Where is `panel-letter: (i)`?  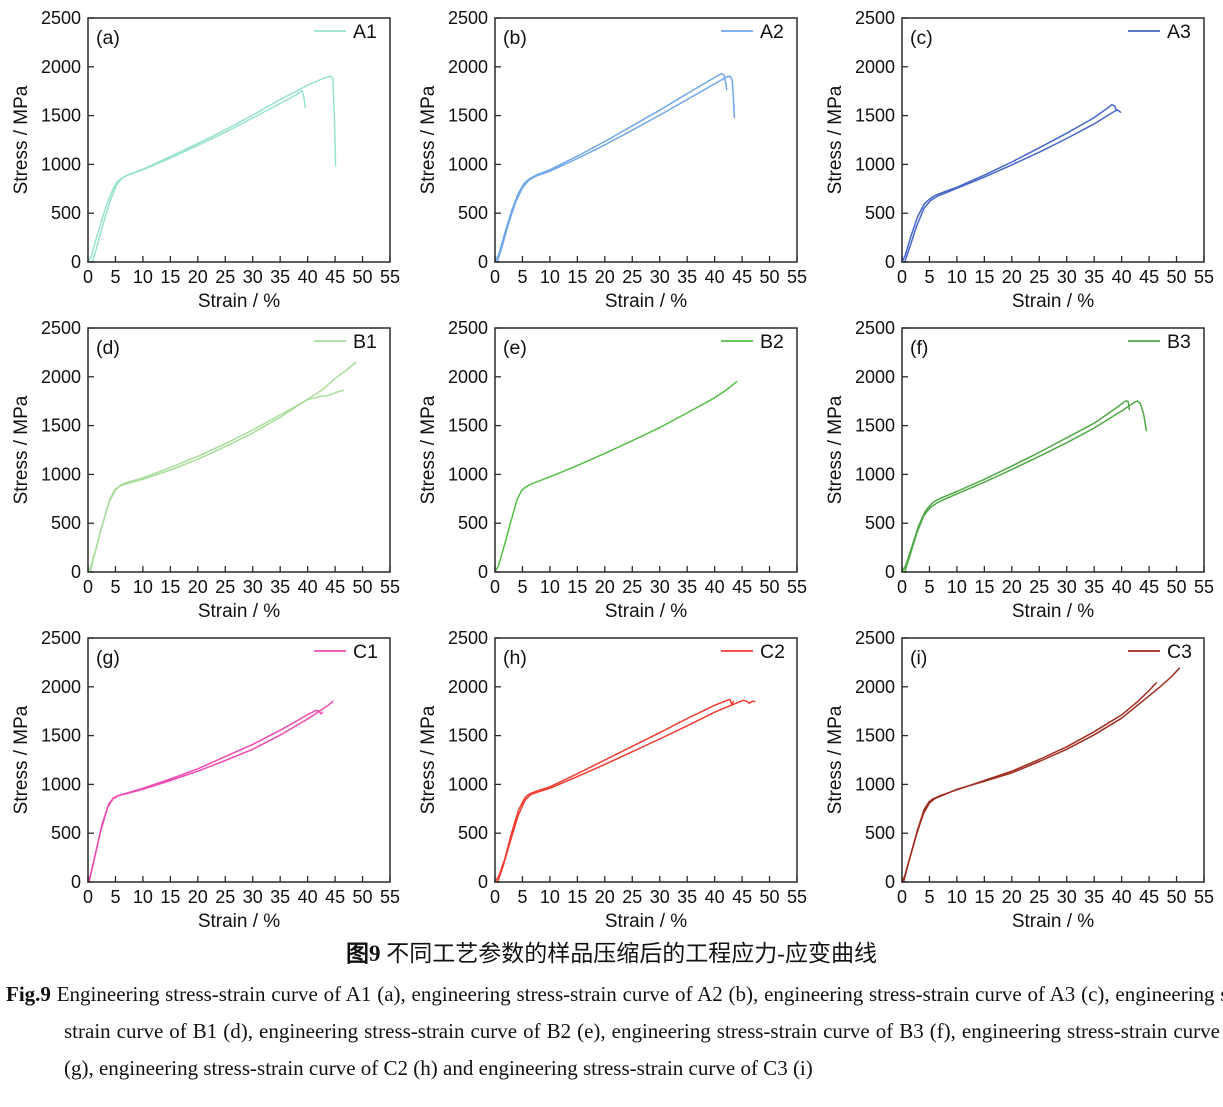 panel-letter: (i) is located at coordinates (918, 658).